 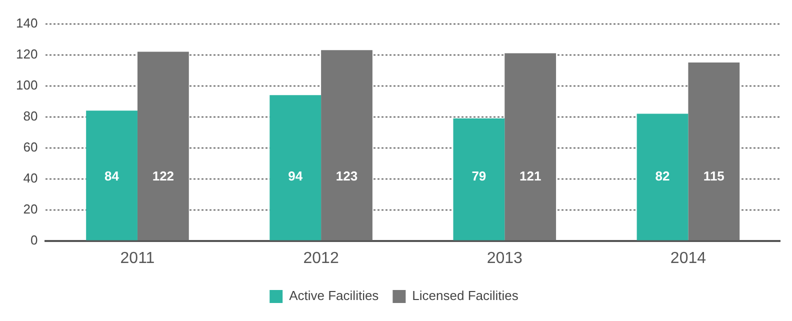 What do you see at coordinates (163, 176) in the screenshot?
I see `data-label: 122` at bounding box center [163, 176].